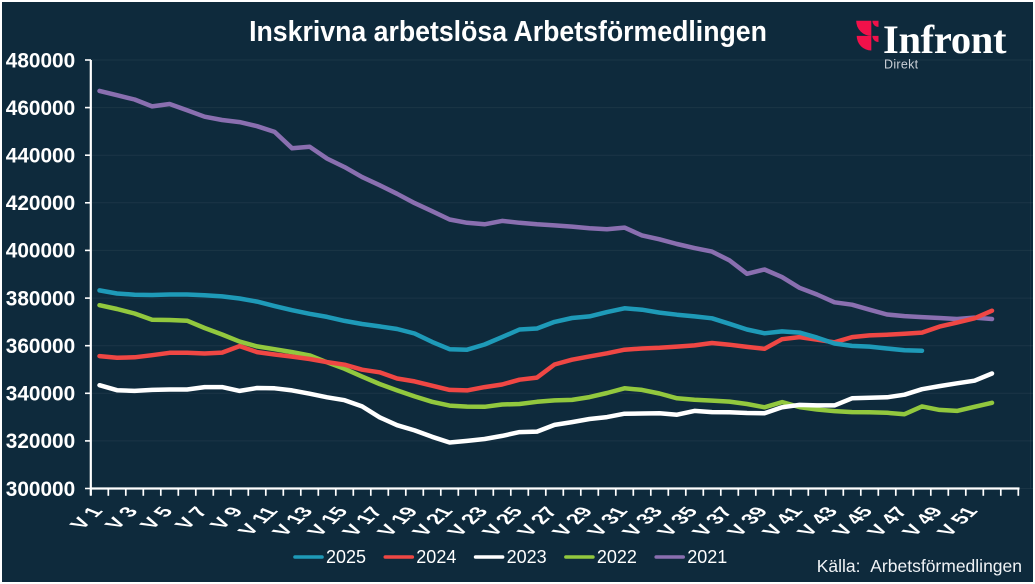 The image size is (1035, 584). I want to click on svg-text: 320000, so click(40, 441).